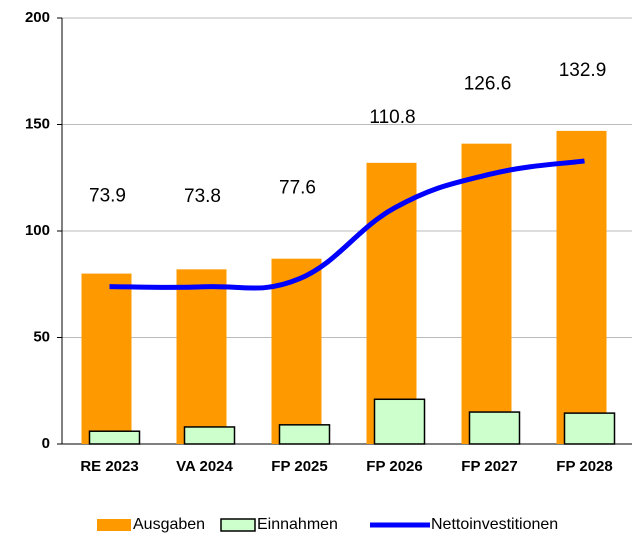 This screenshot has width=633, height=543. What do you see at coordinates (109, 466) in the screenshot?
I see `x-tick-label: RE 2023` at bounding box center [109, 466].